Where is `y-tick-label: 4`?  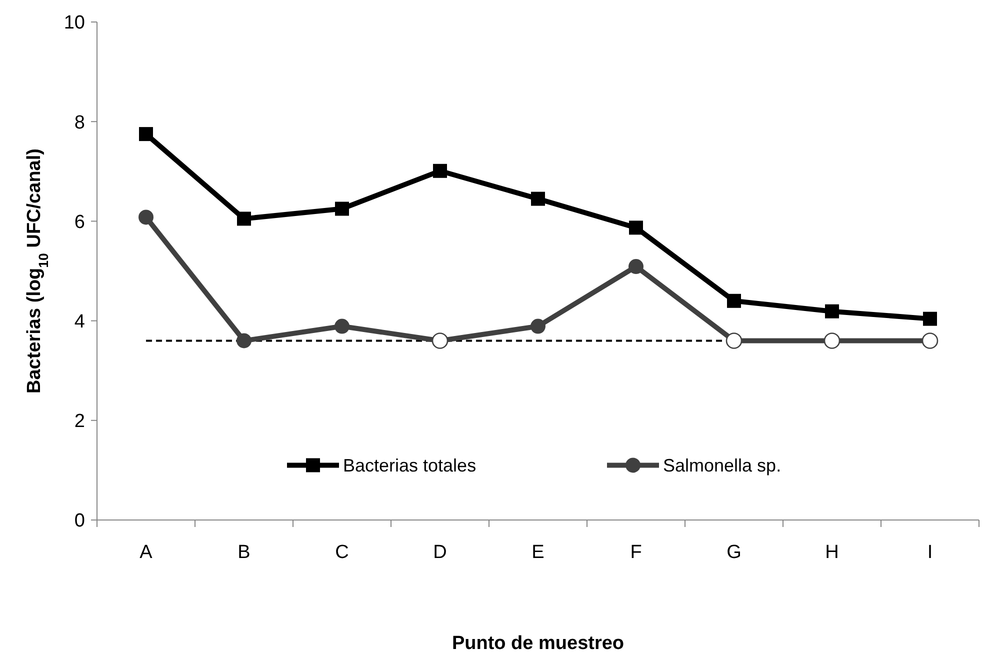 y-tick-label: 4 is located at coordinates (80, 321).